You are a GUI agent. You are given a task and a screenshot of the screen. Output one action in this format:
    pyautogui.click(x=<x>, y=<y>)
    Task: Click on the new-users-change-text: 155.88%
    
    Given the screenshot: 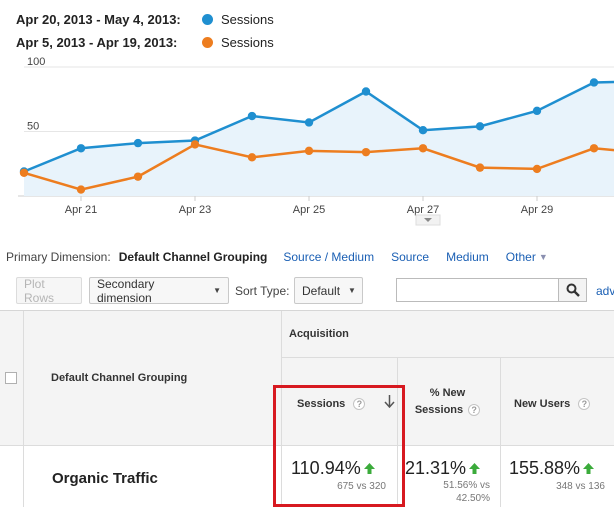 What is the action you would take?
    pyautogui.click(x=545, y=468)
    